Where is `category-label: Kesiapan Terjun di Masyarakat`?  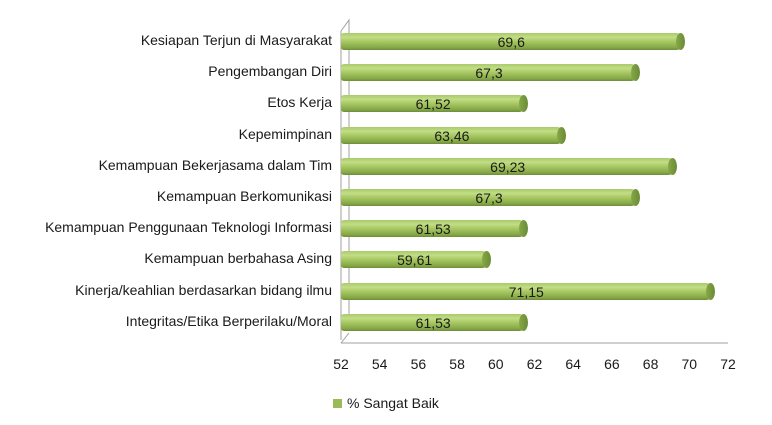 category-label: Kesiapan Terjun di Masyarakat is located at coordinates (236, 40).